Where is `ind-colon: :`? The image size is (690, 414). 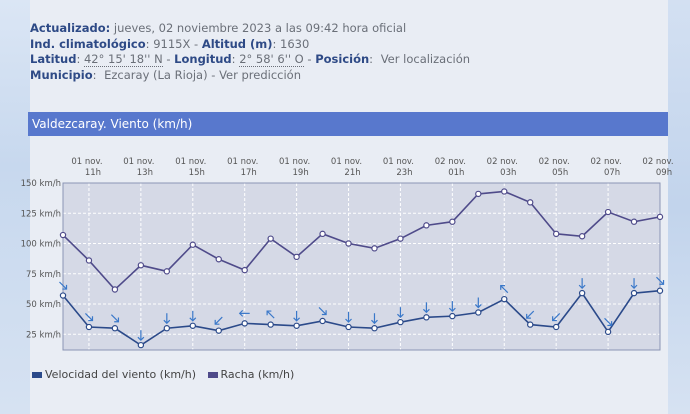
ind-colon: : is located at coordinates (147, 43).